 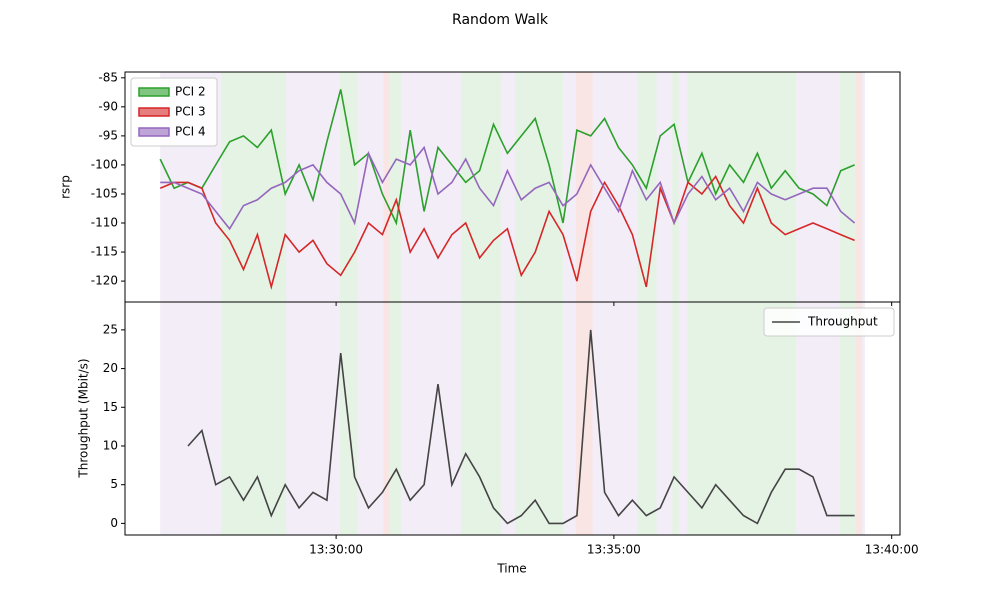 What do you see at coordinates (500, 20) in the screenshot?
I see `chart-title: Random Walk` at bounding box center [500, 20].